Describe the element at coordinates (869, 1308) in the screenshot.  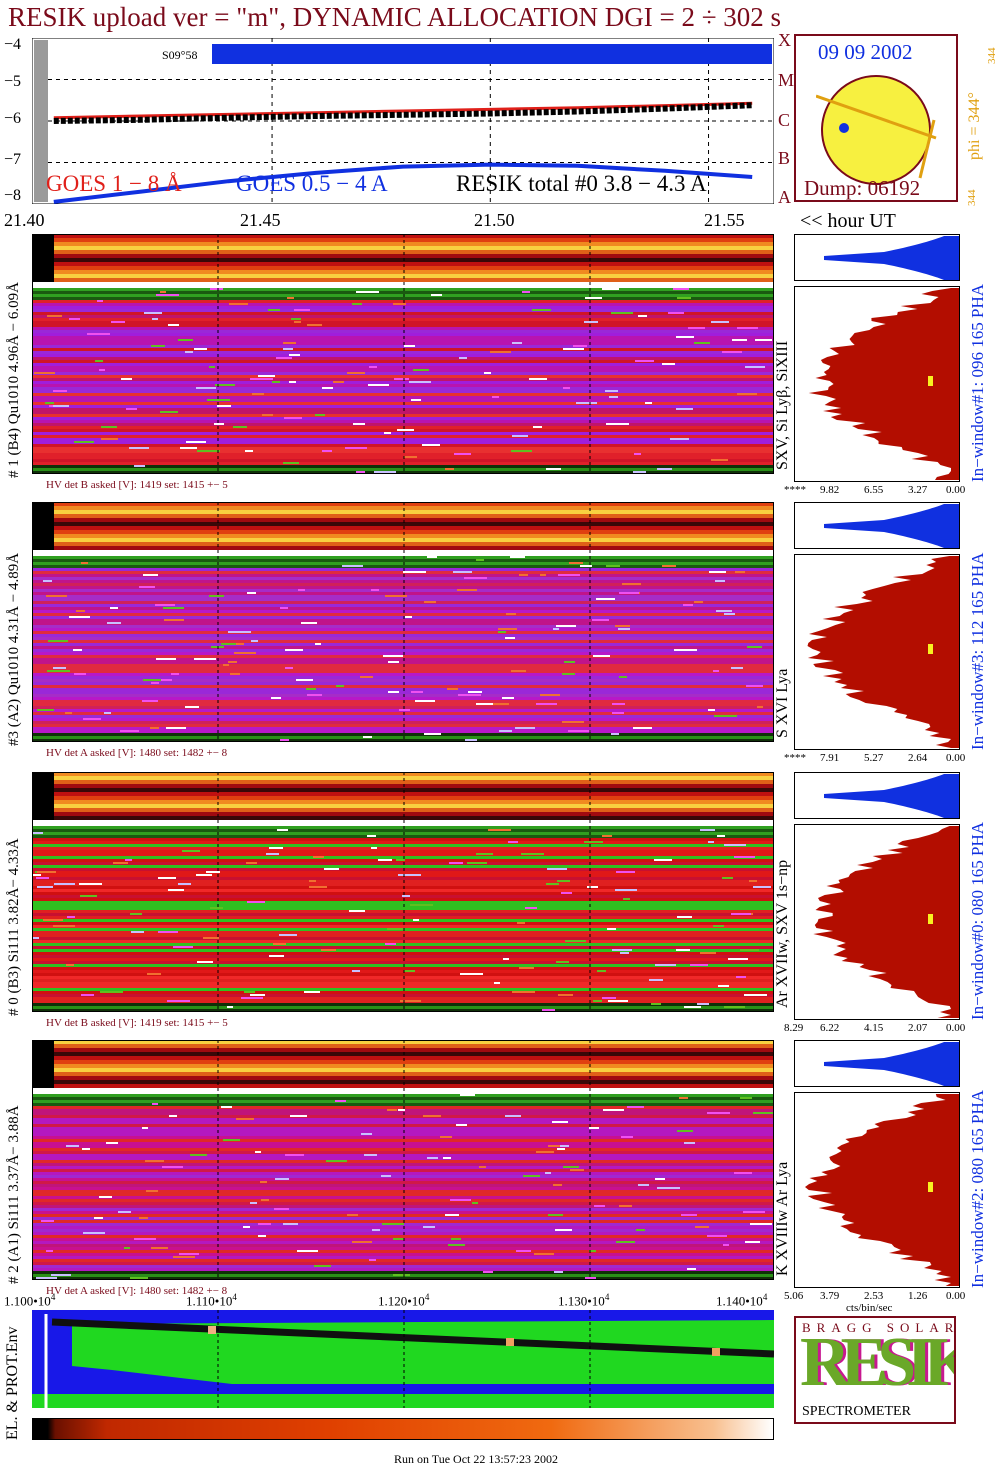
I see `pha-unit-label: cts/bin/sec` at that location.